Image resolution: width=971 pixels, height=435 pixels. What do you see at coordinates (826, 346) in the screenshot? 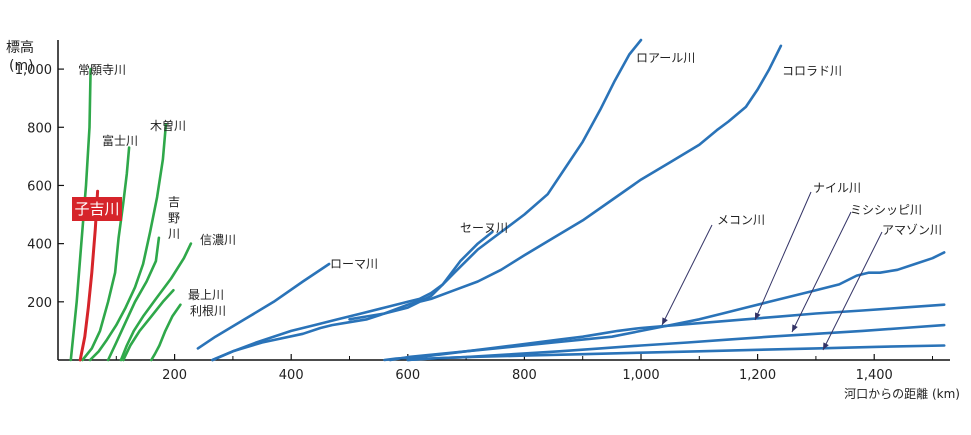
I see `pointer-amazon-head` at bounding box center [826, 346].